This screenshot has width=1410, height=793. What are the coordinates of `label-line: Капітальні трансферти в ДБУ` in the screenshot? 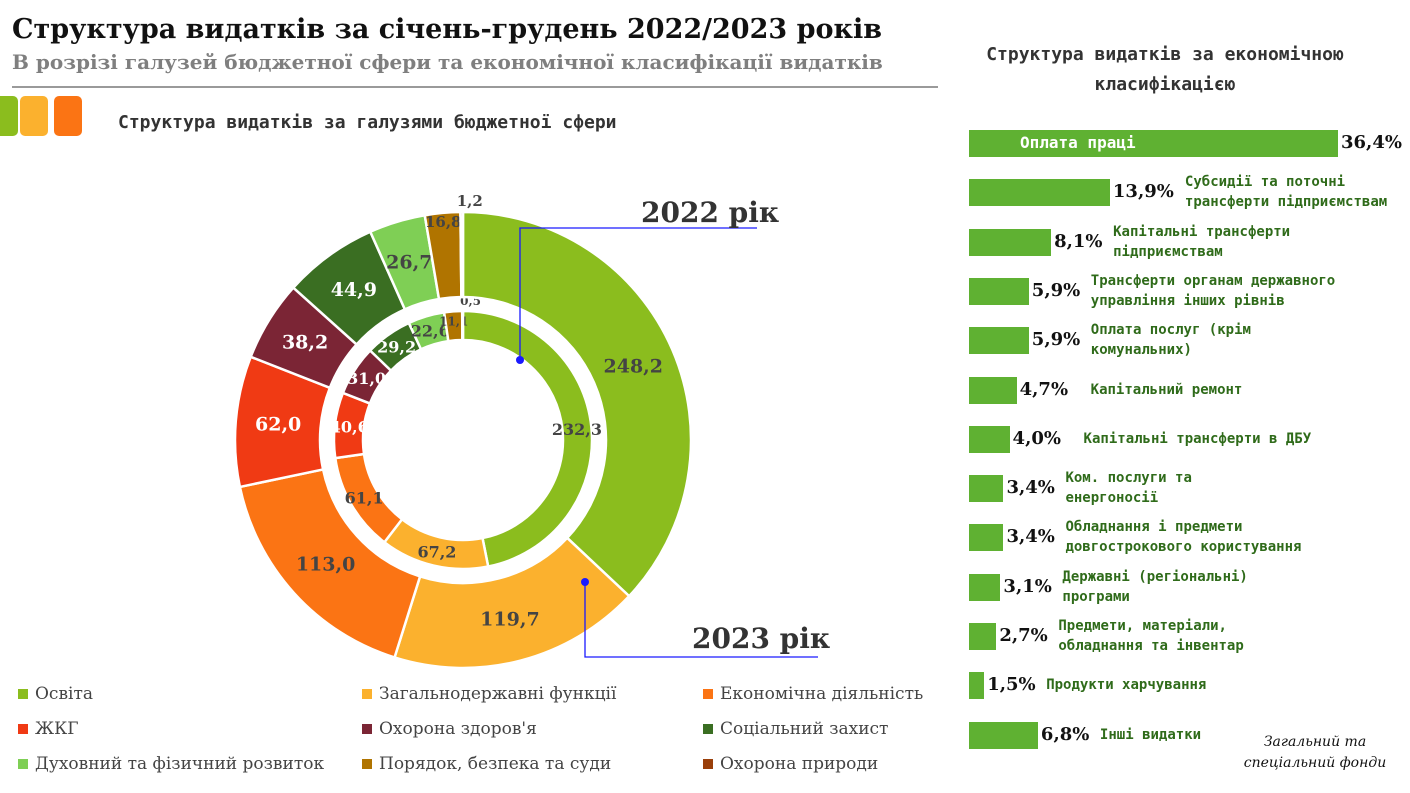 It's located at (1197, 438).